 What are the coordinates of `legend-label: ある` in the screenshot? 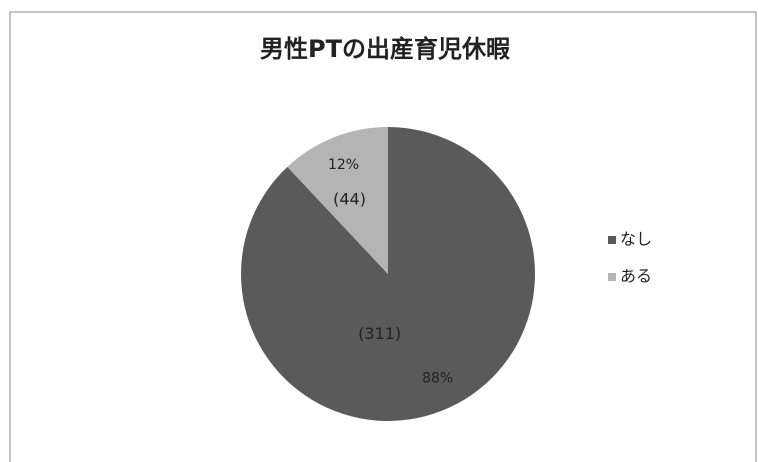 It's located at (636, 276).